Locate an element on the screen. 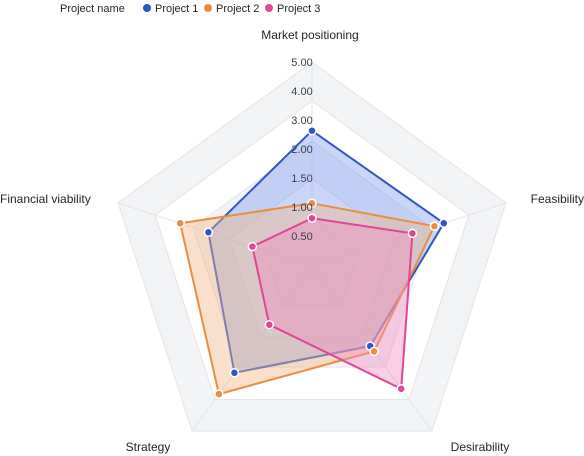  tick-label: 0.50 is located at coordinates (301, 237).